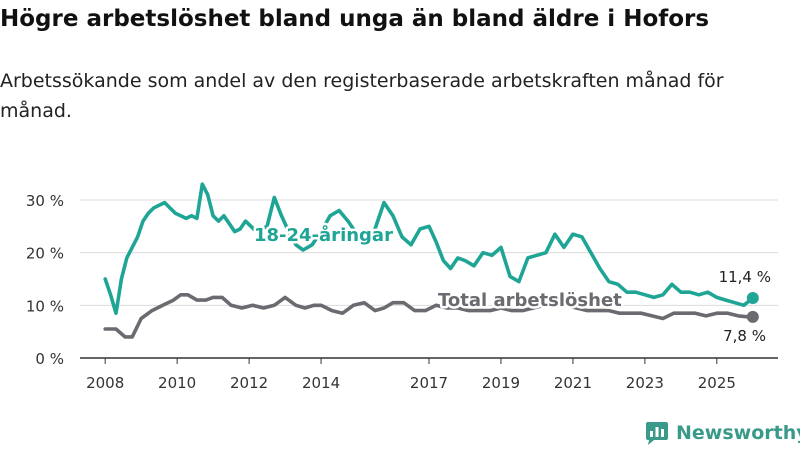  What do you see at coordinates (45, 306) in the screenshot?
I see `y-tick-label: 10 %` at bounding box center [45, 306].